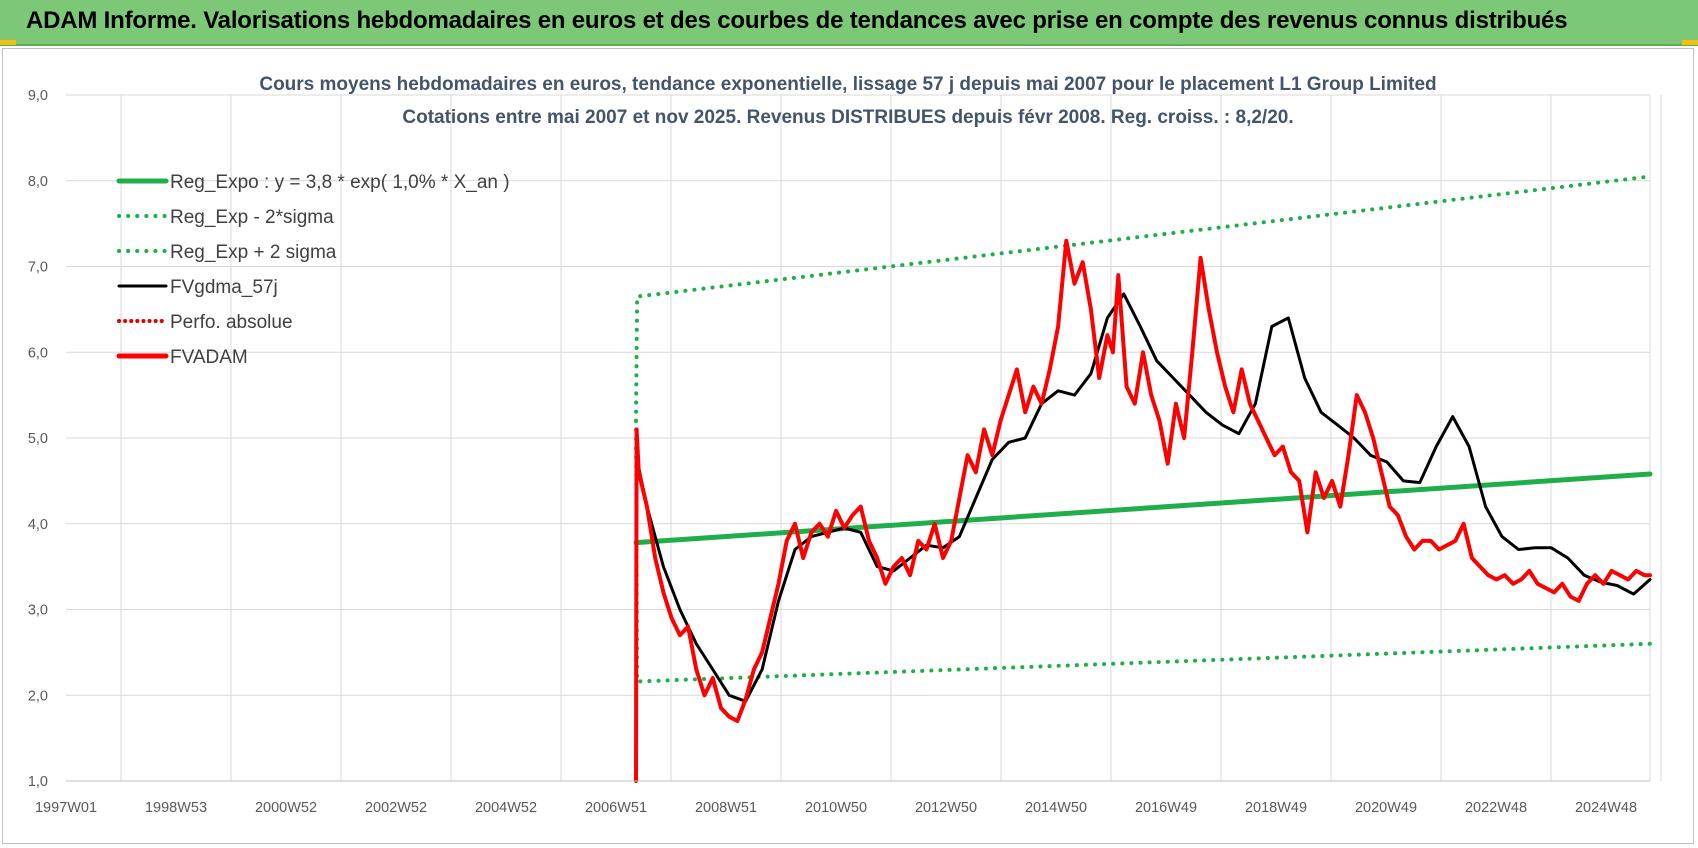 The width and height of the screenshot is (1698, 848). What do you see at coordinates (946, 808) in the screenshot?
I see `x-tick-label: 2012W50` at bounding box center [946, 808].